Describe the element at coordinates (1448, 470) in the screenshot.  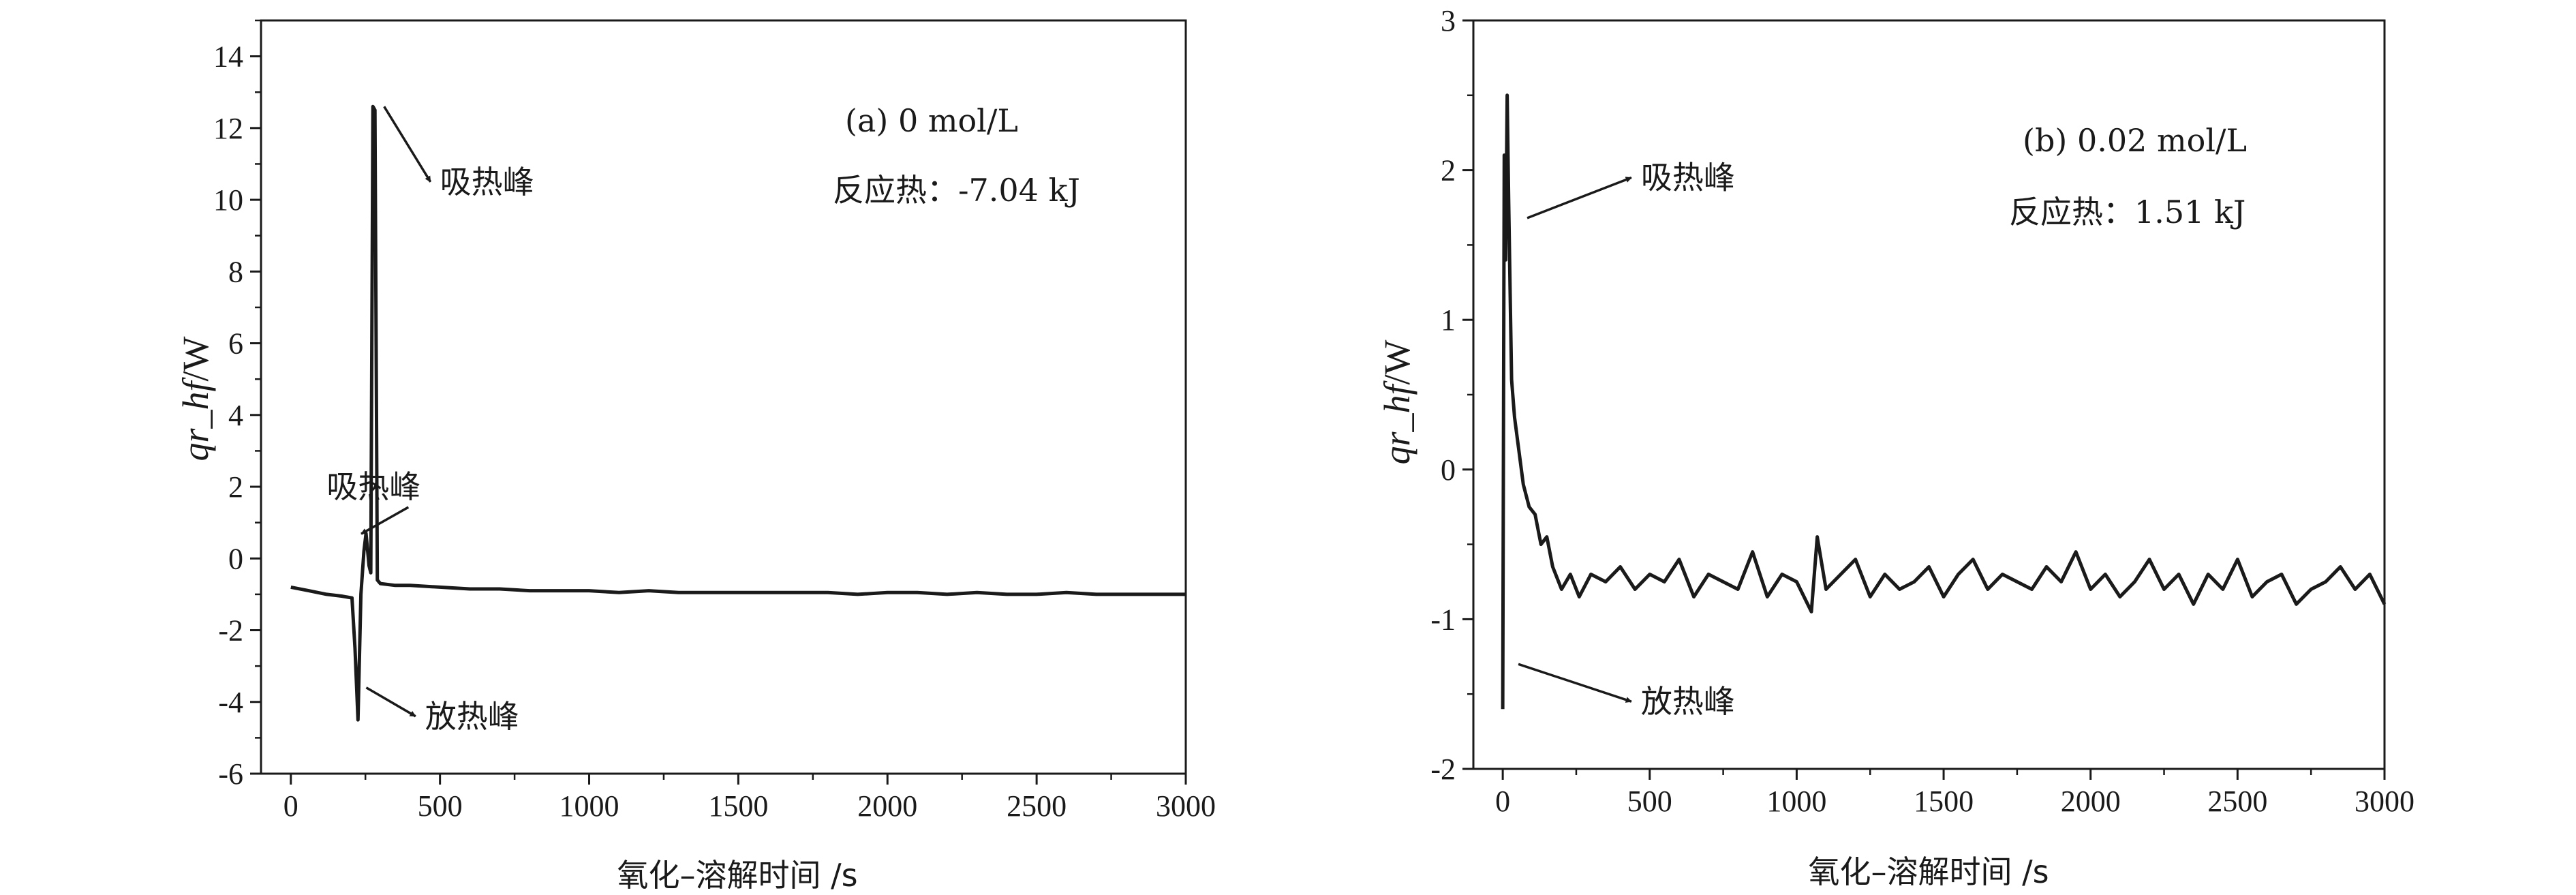
I see `y-tick-label-b: 0` at that location.